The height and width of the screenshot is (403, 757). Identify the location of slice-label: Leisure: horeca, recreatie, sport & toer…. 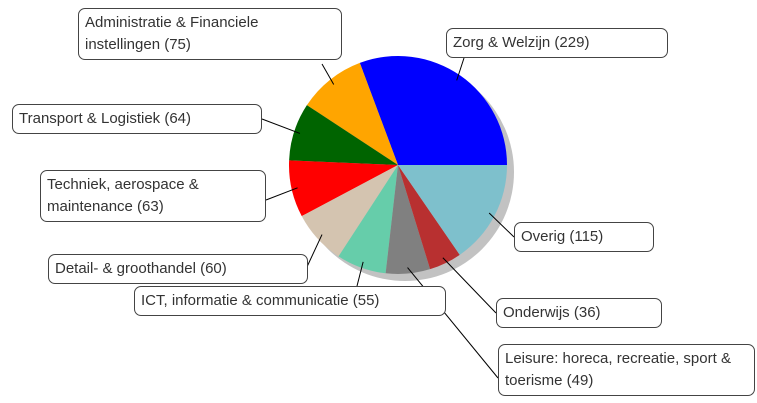
(626, 370).